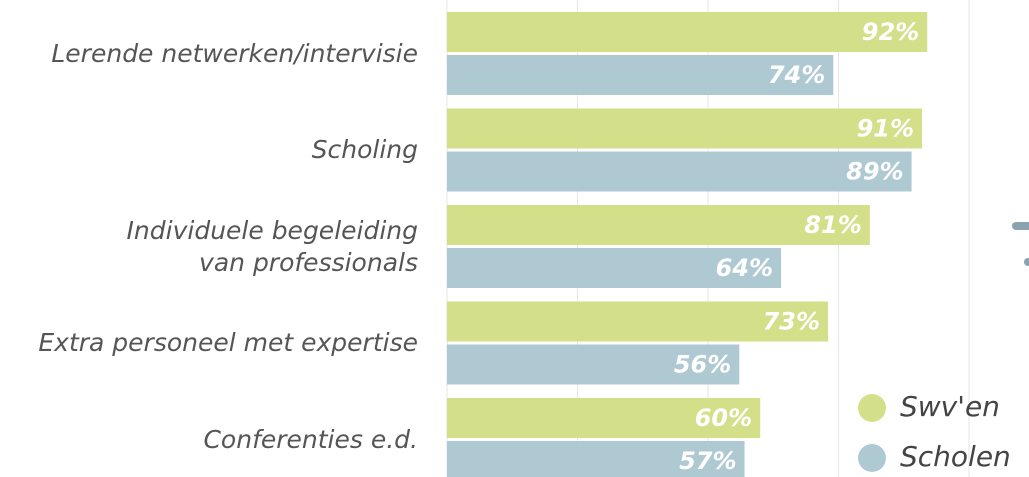 The width and height of the screenshot is (1029, 477). Describe the element at coordinates (796, 75) in the screenshot. I see `value-label: 74%` at that location.